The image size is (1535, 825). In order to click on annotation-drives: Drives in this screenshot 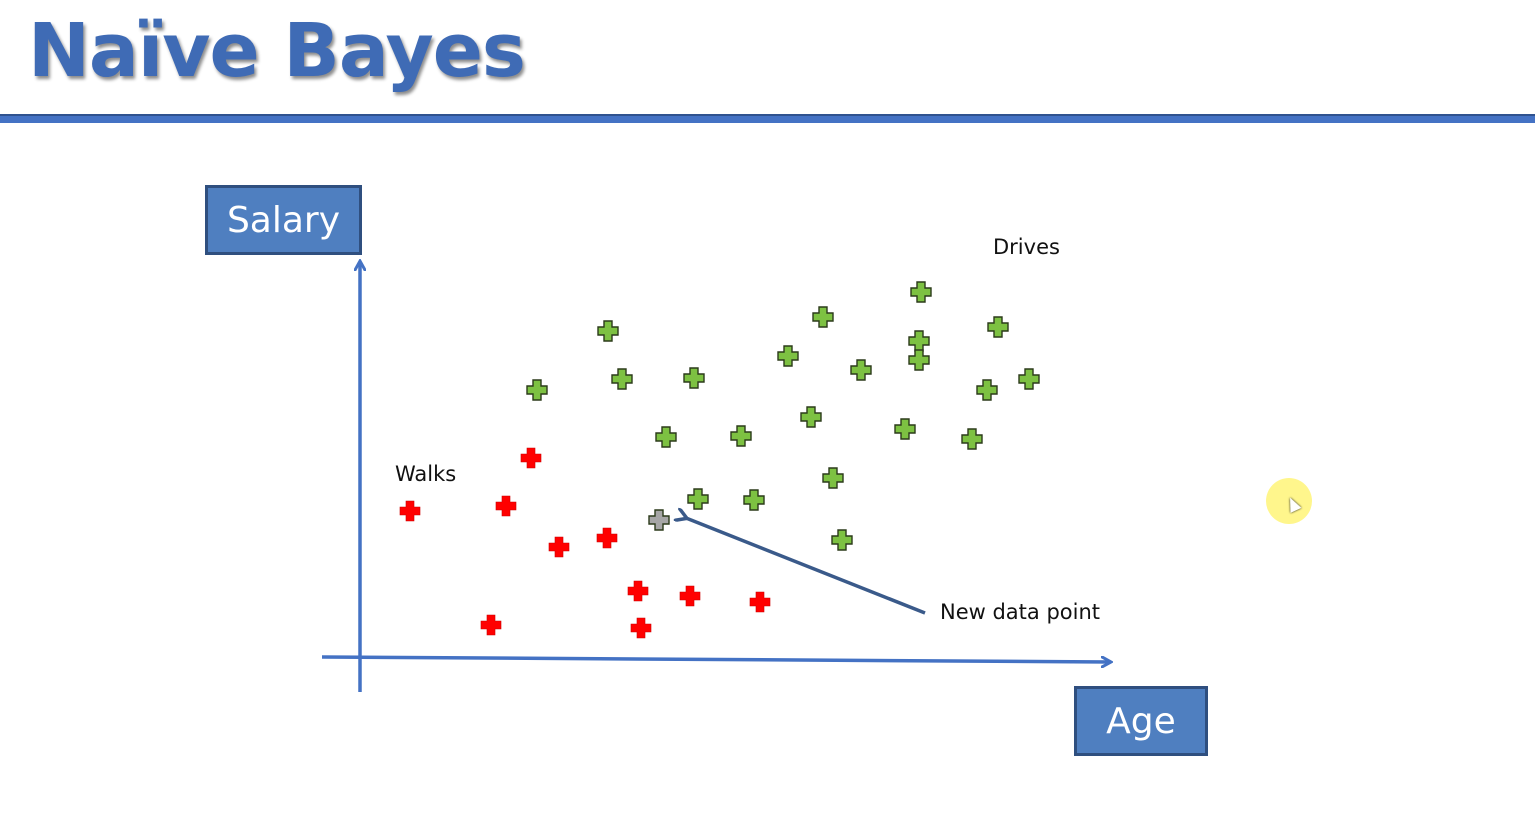, I will do `click(1026, 247)`.